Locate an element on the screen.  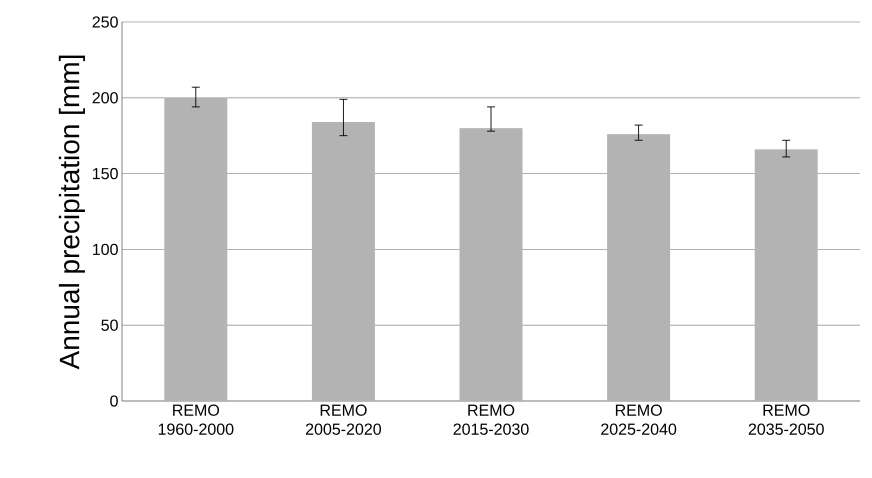
y-tick-label: 150 is located at coordinates (105, 174).